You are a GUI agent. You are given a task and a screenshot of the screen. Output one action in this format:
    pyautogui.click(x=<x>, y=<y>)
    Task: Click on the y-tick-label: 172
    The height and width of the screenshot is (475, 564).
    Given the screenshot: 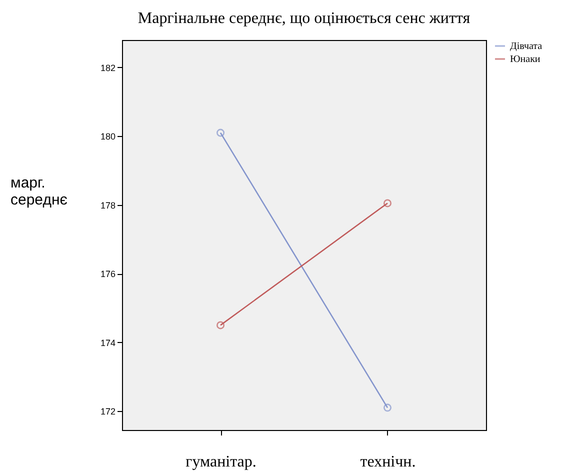 What is the action you would take?
    pyautogui.click(x=108, y=411)
    